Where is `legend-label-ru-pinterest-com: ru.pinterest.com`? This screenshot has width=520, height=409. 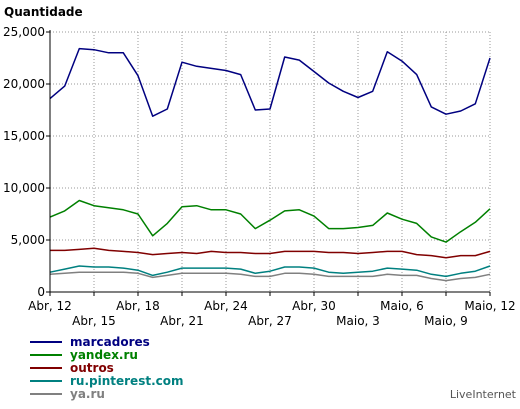 legend-label-ru-pinterest-com: ru.pinterest.com is located at coordinates (127, 381).